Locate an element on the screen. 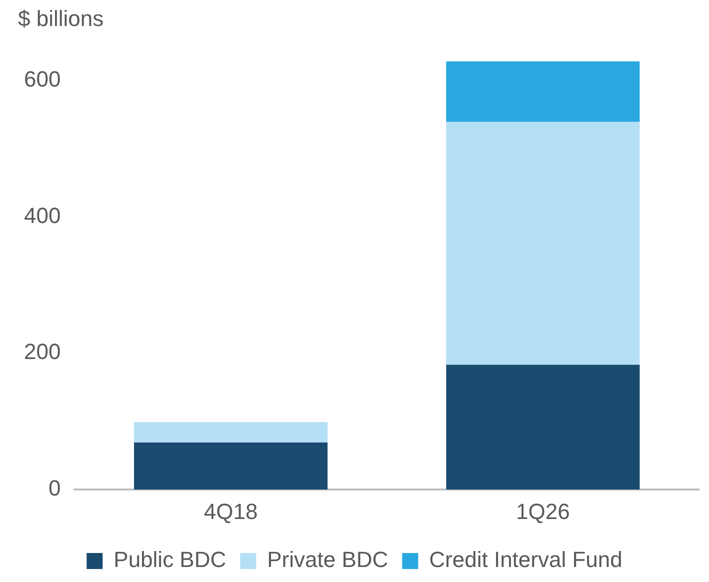 The width and height of the screenshot is (709, 582). x-tick-label: 1Q26 is located at coordinates (543, 511).